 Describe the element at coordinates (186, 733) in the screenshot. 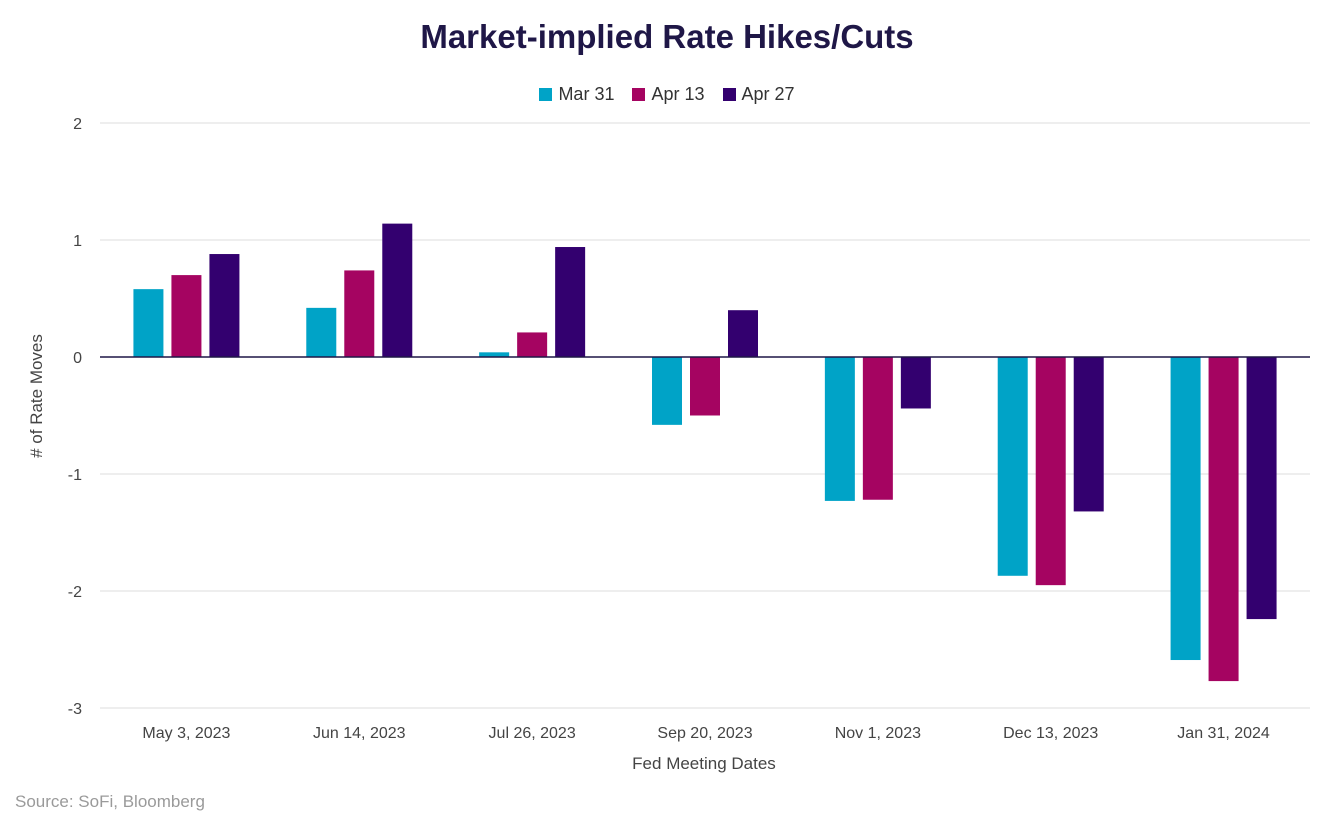

I see `x-tick-label: May 3, 2023` at that location.